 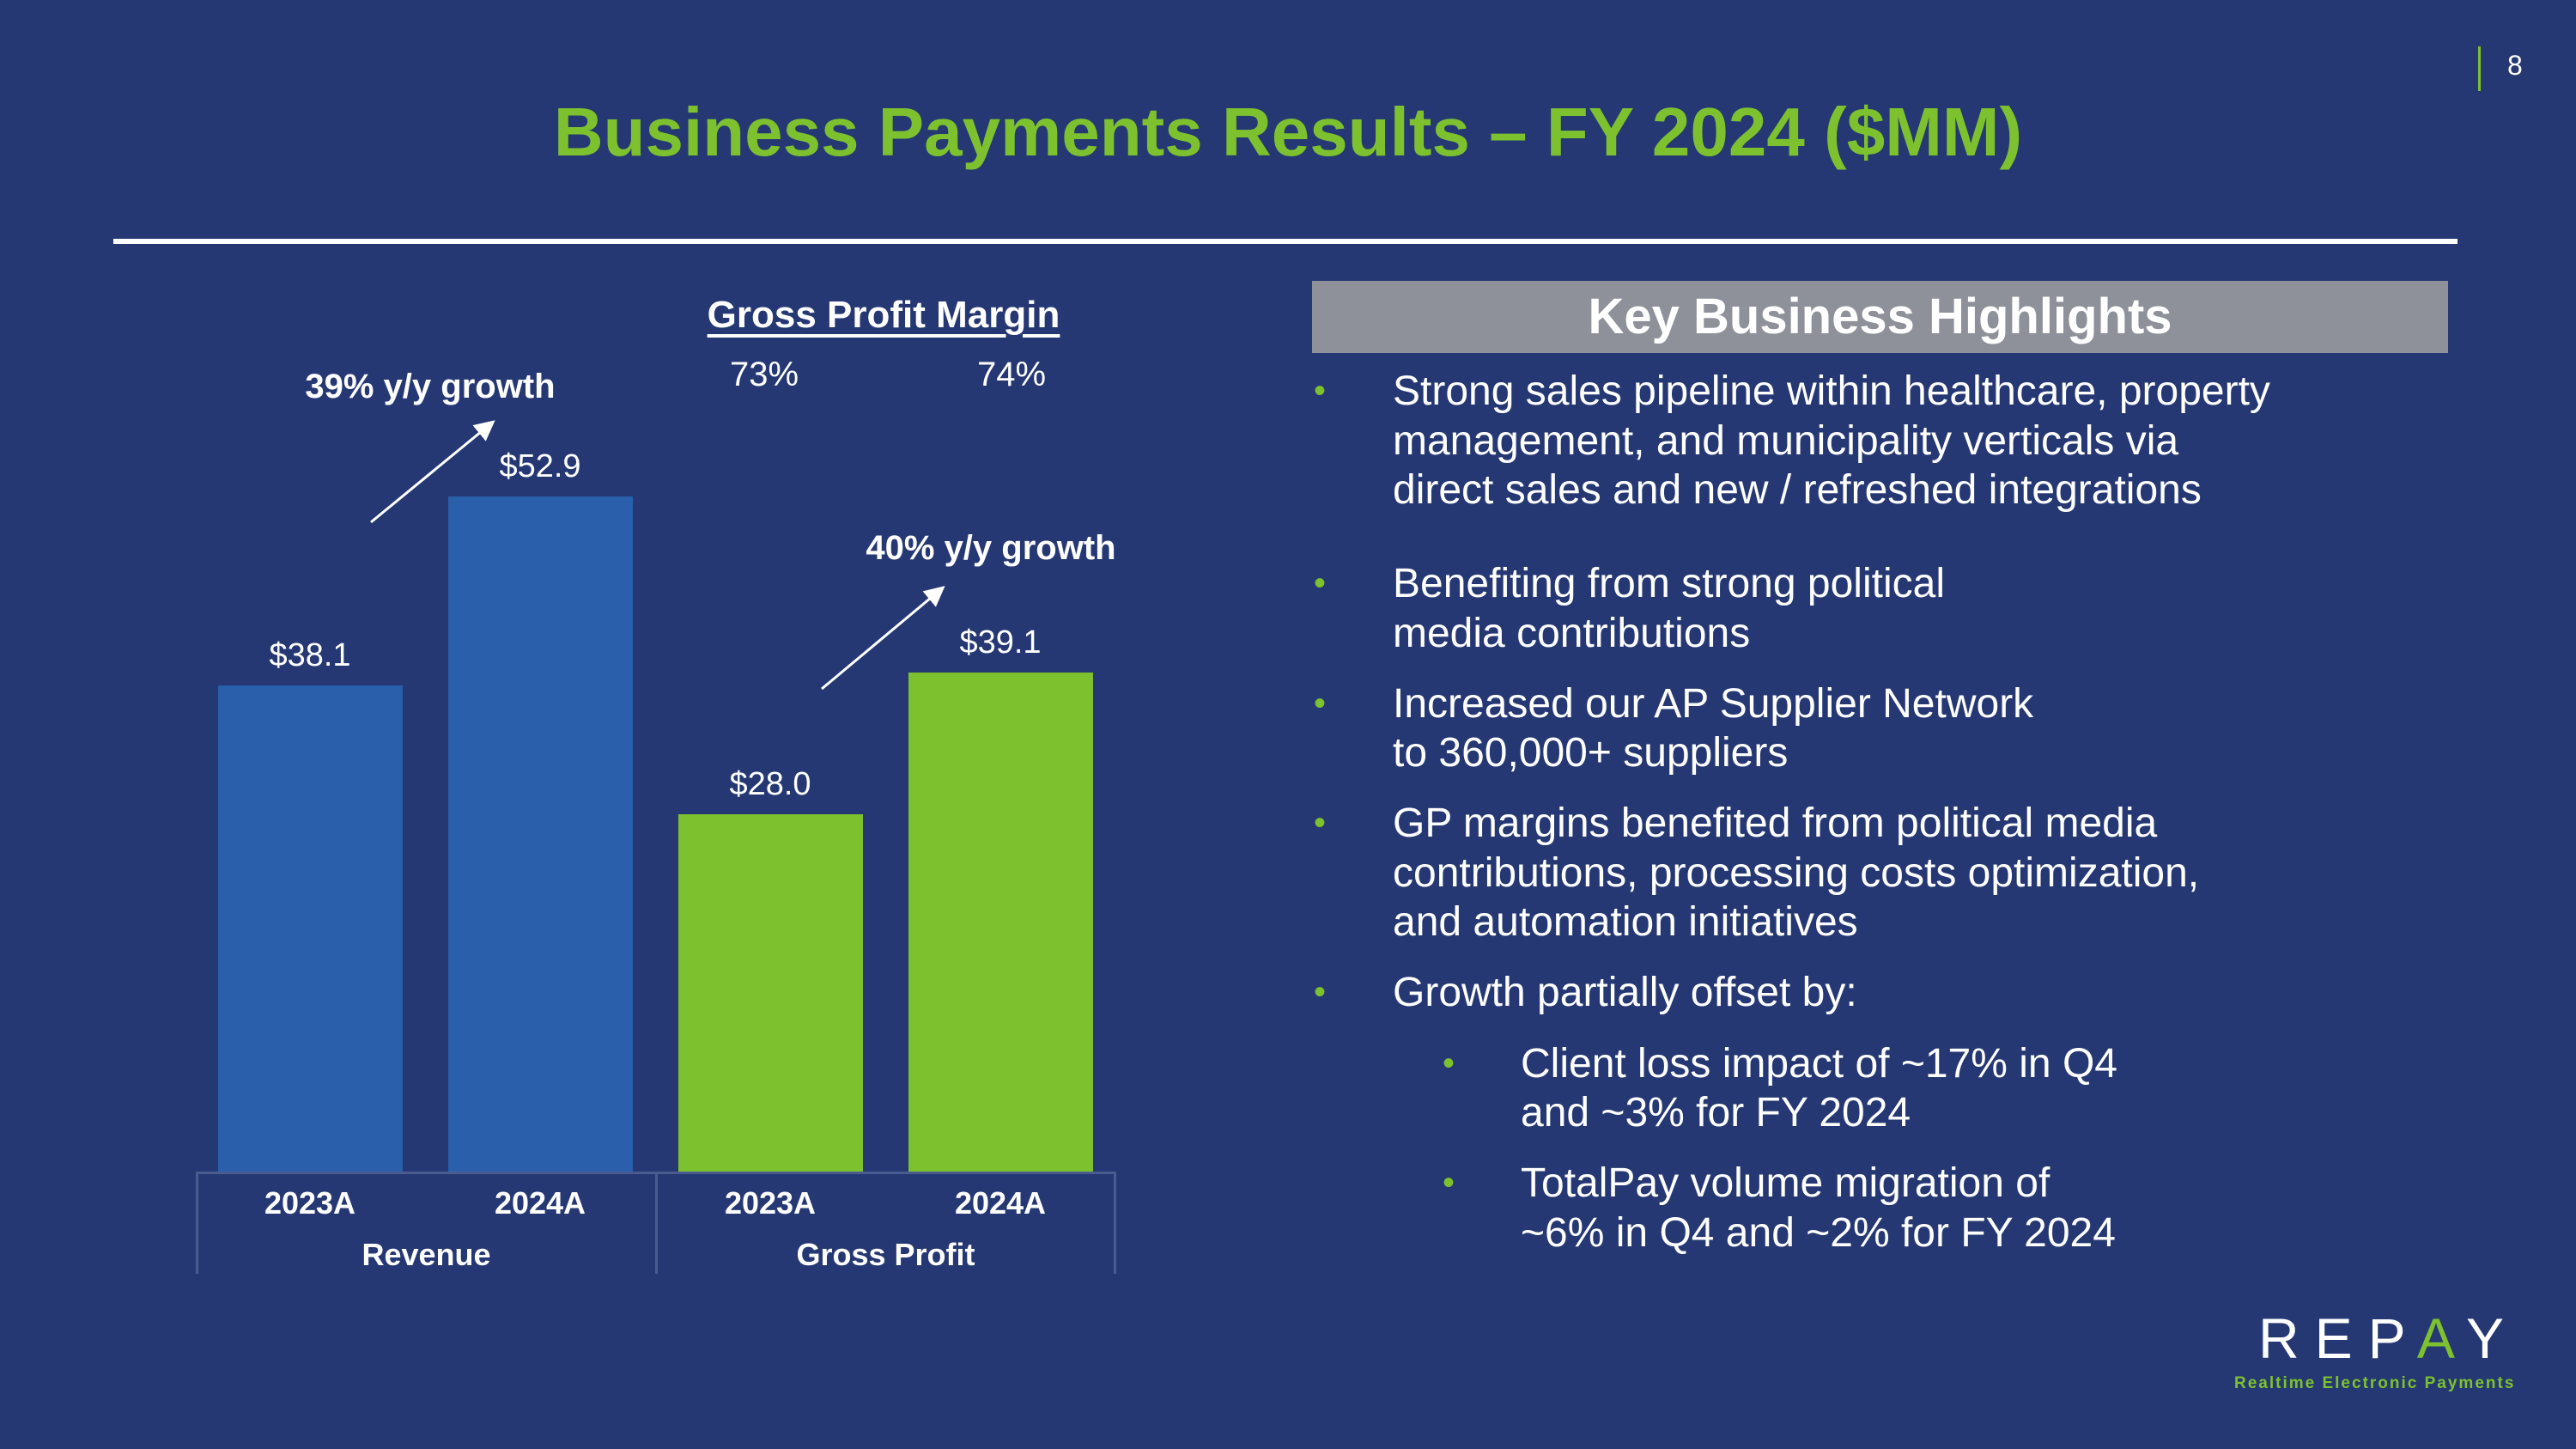 I want to click on highlight-bullet-text: to 360,000+ suppliers, so click(x=1591, y=753).